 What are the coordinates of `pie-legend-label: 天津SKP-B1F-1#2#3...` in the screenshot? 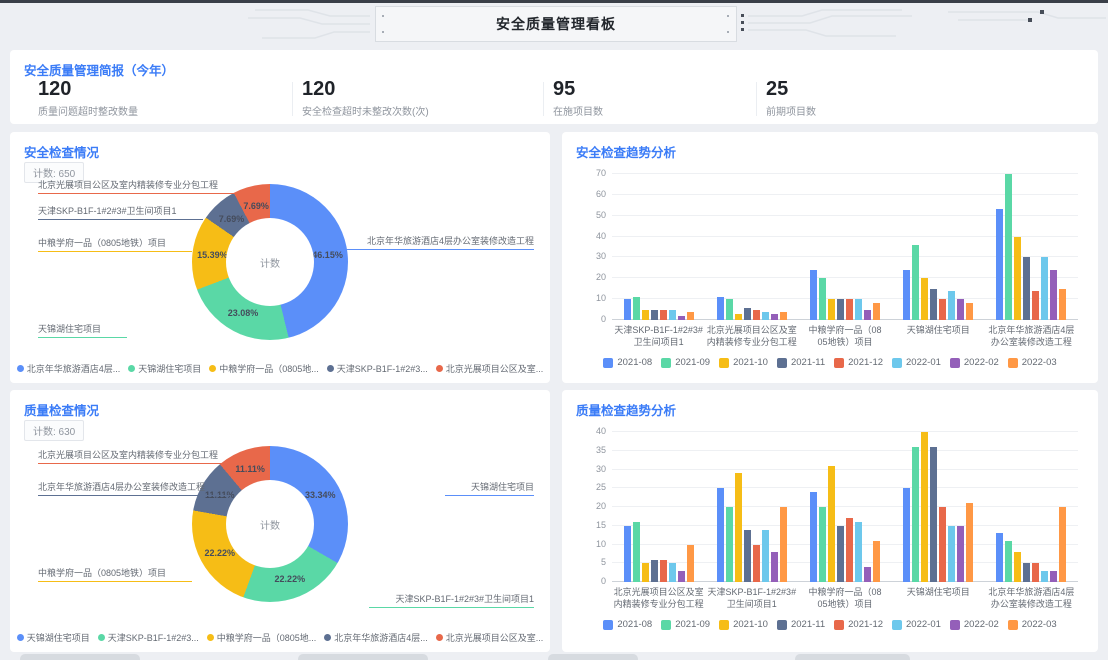 It's located at (153, 638).